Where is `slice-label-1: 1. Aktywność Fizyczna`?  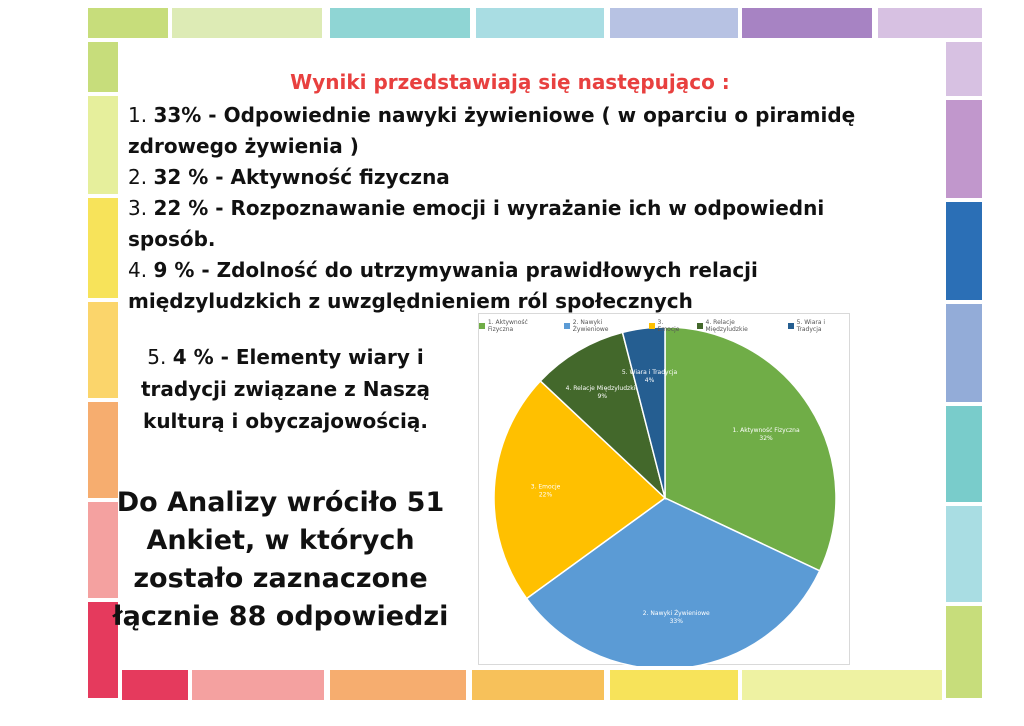 slice-label-1: 1. Aktywność Fizyczna is located at coordinates (765, 430).